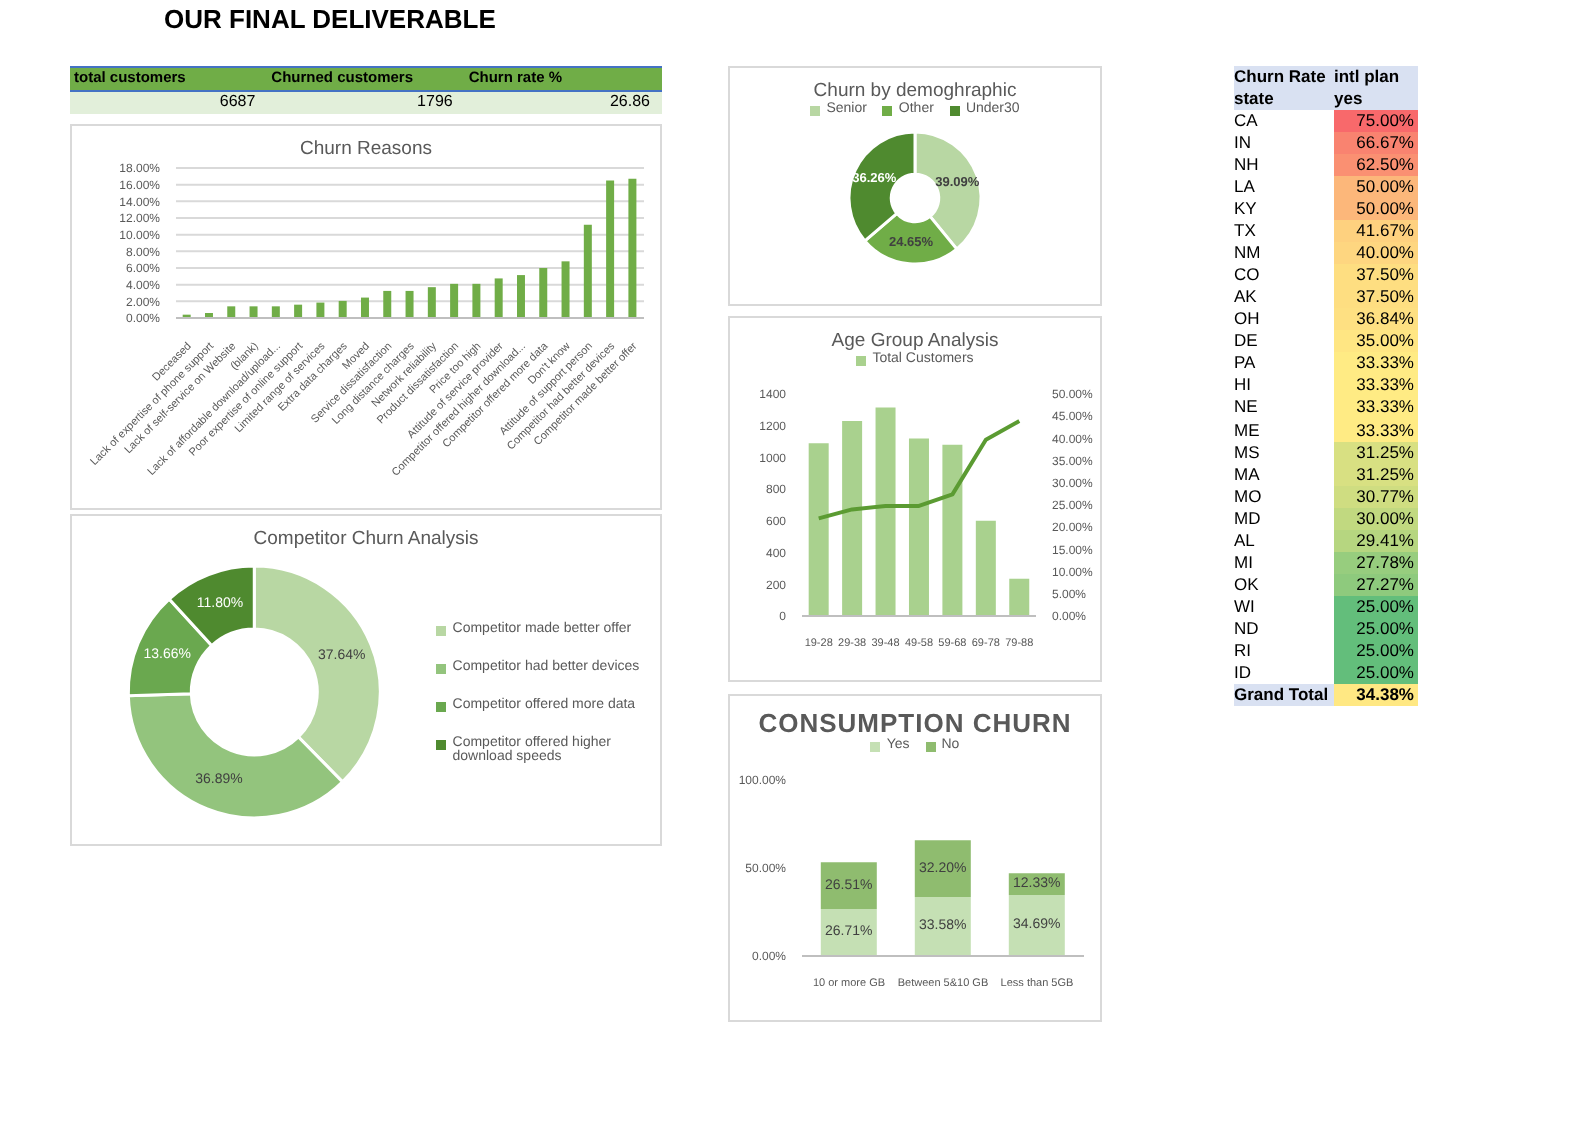  What do you see at coordinates (1376, 231) in the screenshot?
I see `data-label: 41.67%` at bounding box center [1376, 231].